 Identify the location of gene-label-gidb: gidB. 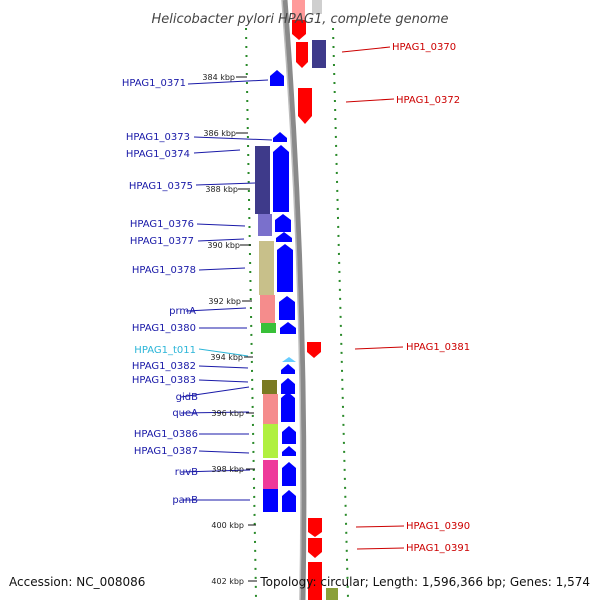
(187, 397).